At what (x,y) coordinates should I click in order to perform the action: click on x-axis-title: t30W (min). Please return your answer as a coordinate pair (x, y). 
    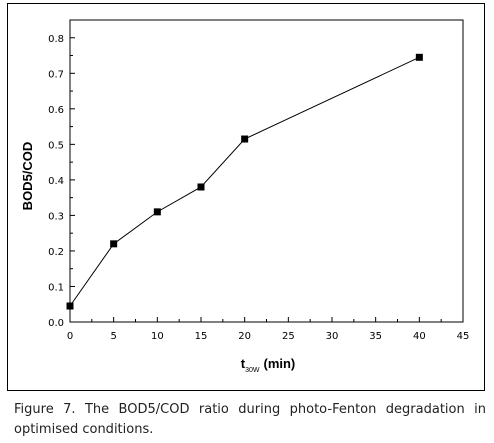
    Looking at the image, I should click on (268, 365).